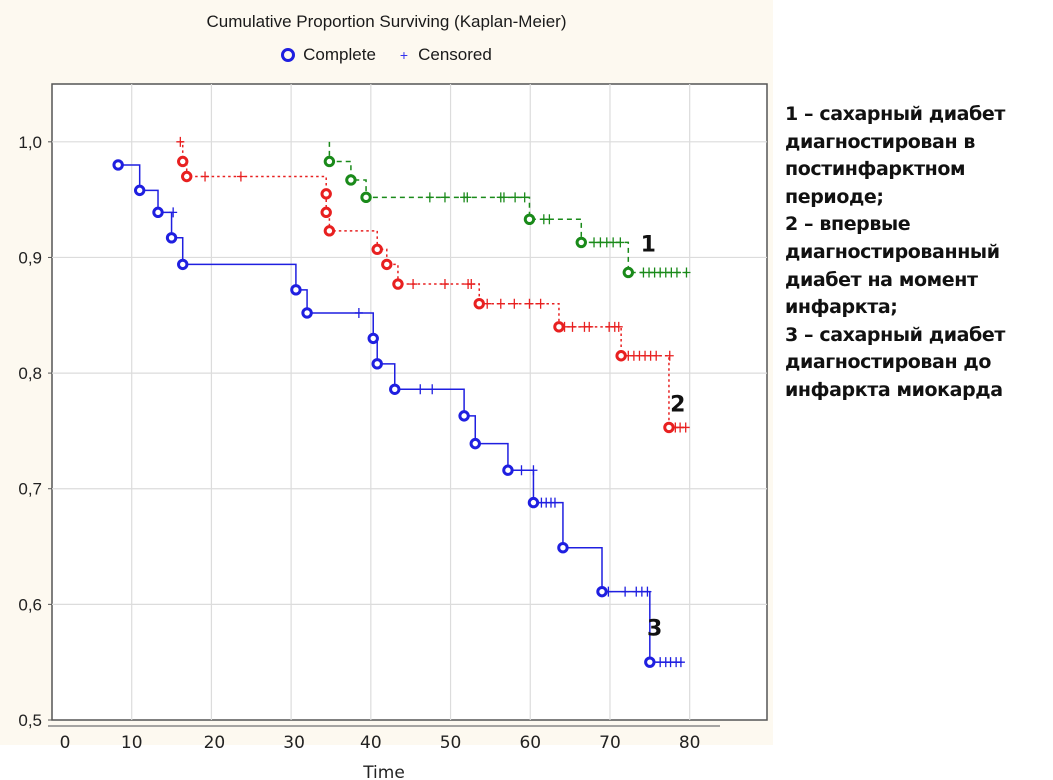 The width and height of the screenshot is (1053, 780). I want to click on series-1: 1, so click(507, 210).